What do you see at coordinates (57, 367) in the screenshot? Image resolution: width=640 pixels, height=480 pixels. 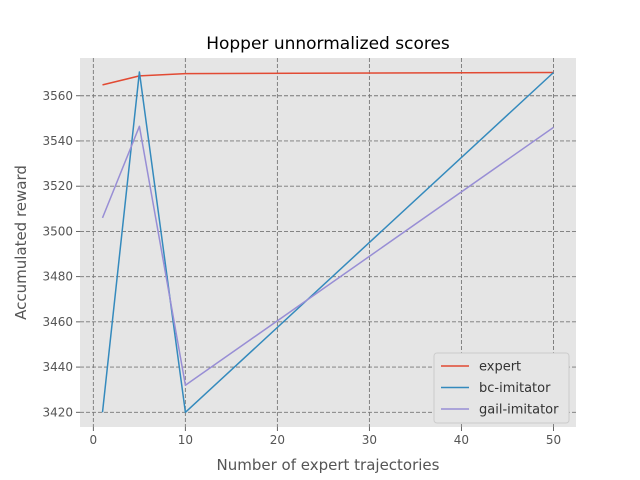 I see `y-tick-label: 3440` at bounding box center [57, 367].